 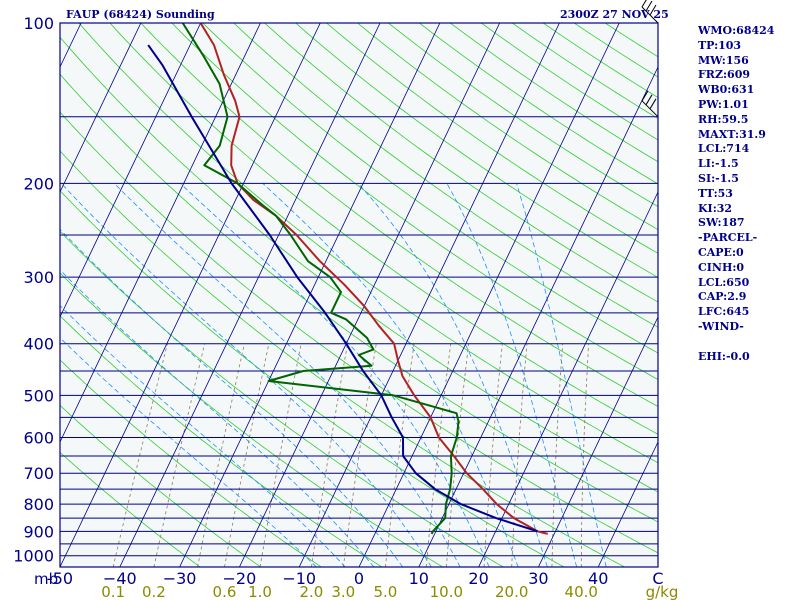 I want to click on temperature-label: 10, so click(x=419, y=578).